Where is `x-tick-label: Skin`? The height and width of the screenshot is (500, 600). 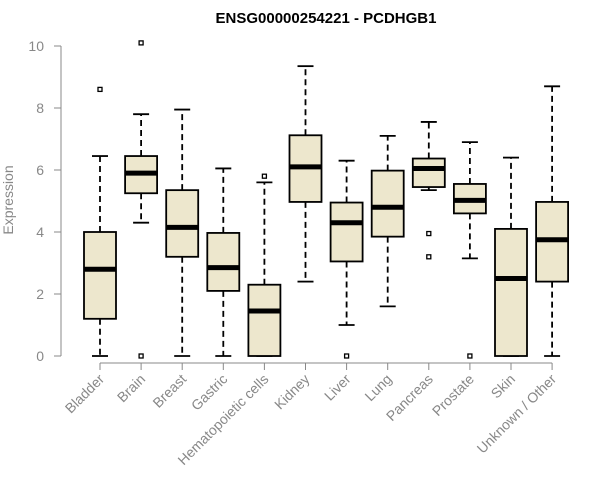 x-tick-label: Skin is located at coordinates (503, 386).